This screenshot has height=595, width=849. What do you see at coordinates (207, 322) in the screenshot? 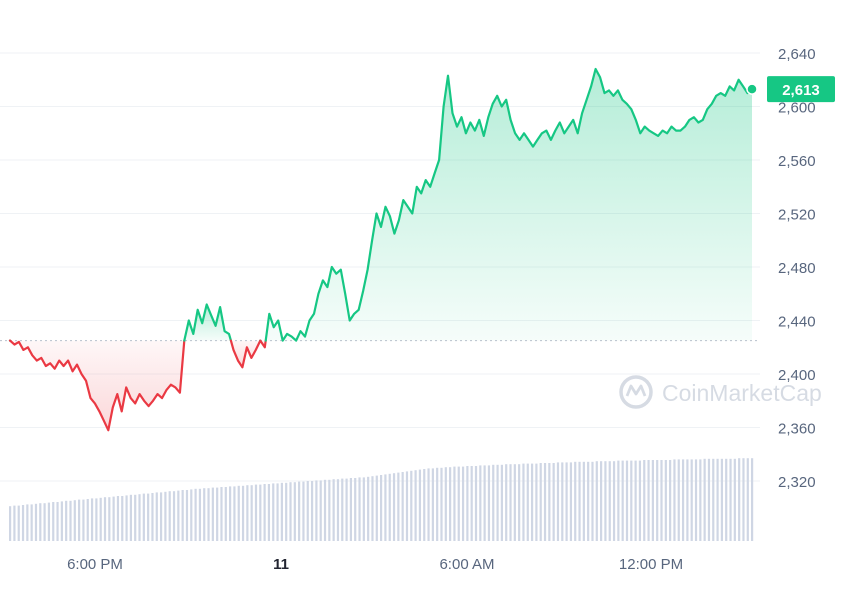
I see `price-line-up` at bounding box center [207, 322].